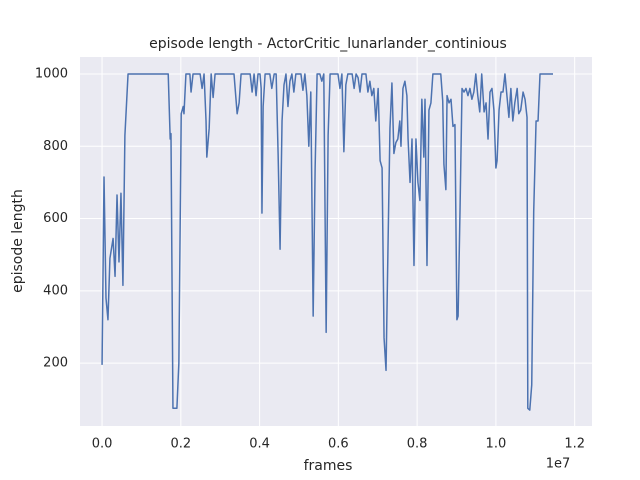  What do you see at coordinates (180, 444) in the screenshot?
I see `x-tick-label: 0.2` at bounding box center [180, 444].